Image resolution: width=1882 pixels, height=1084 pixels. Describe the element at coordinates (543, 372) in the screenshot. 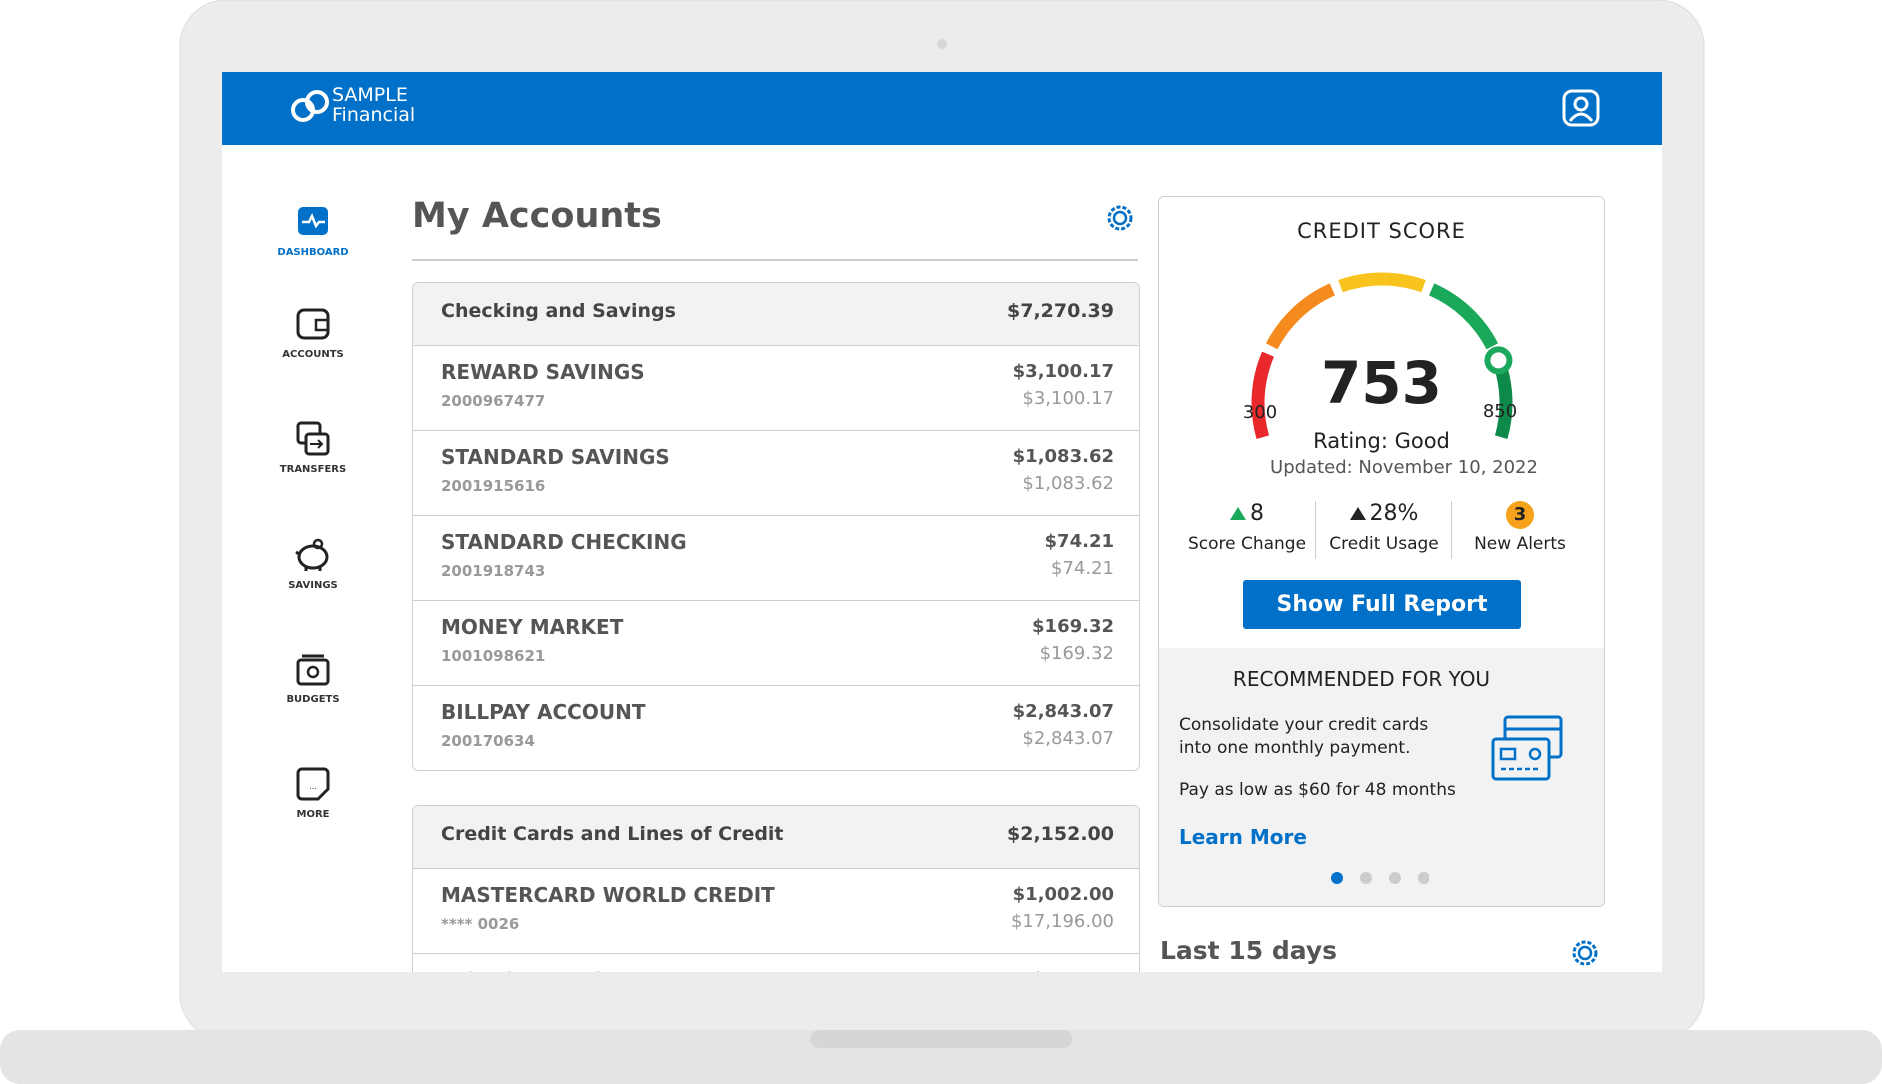

I see `account-name: REWARD SAVINGS` at that location.